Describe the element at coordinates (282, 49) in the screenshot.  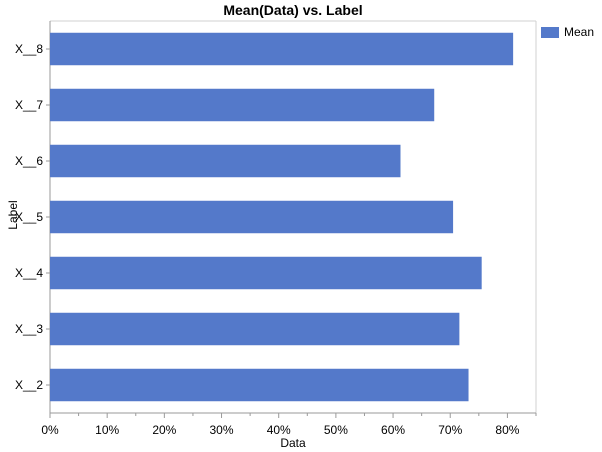
I see `bar-X__8` at that location.